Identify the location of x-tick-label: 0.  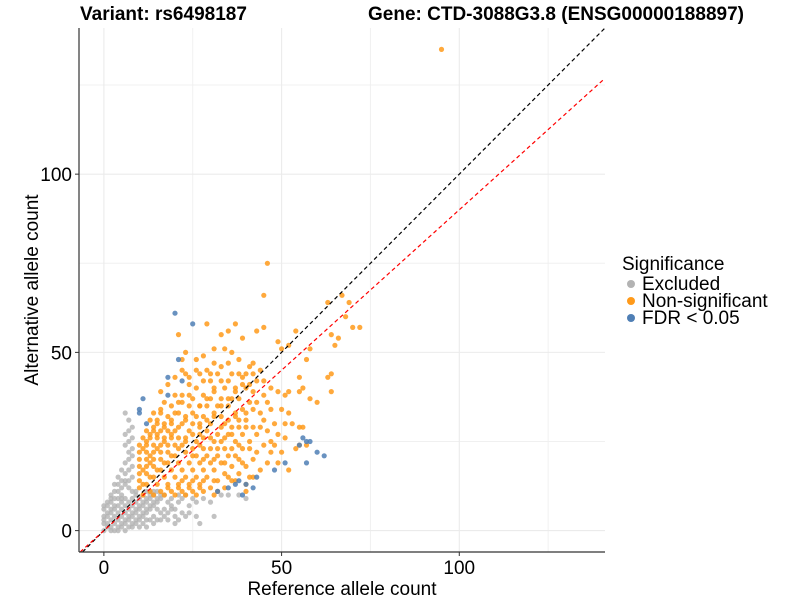
(104, 568).